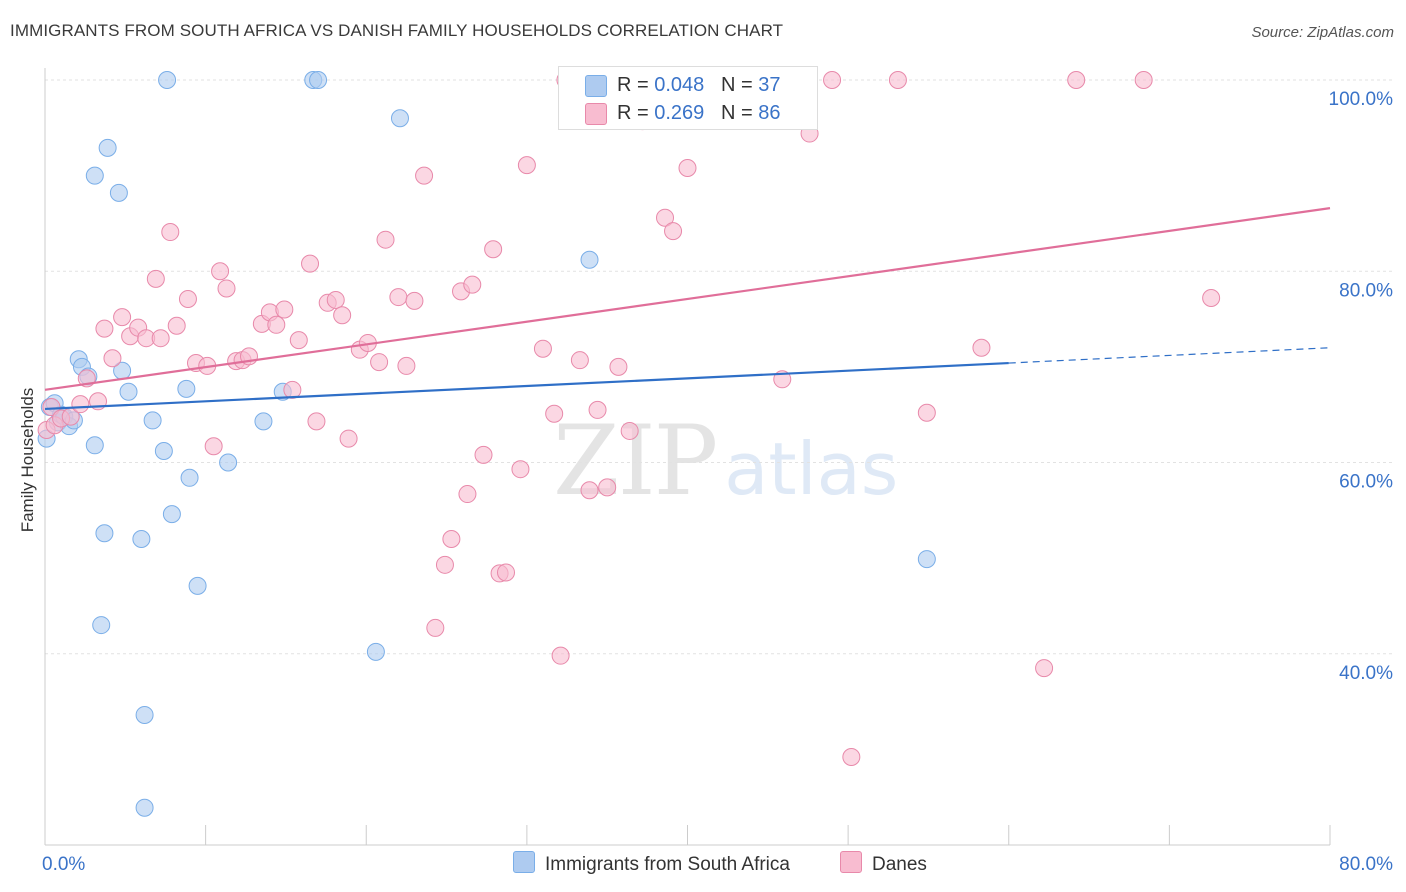  Describe the element at coordinates (851, 862) in the screenshot. I see `legend-bottom-swatch-danes` at that location.